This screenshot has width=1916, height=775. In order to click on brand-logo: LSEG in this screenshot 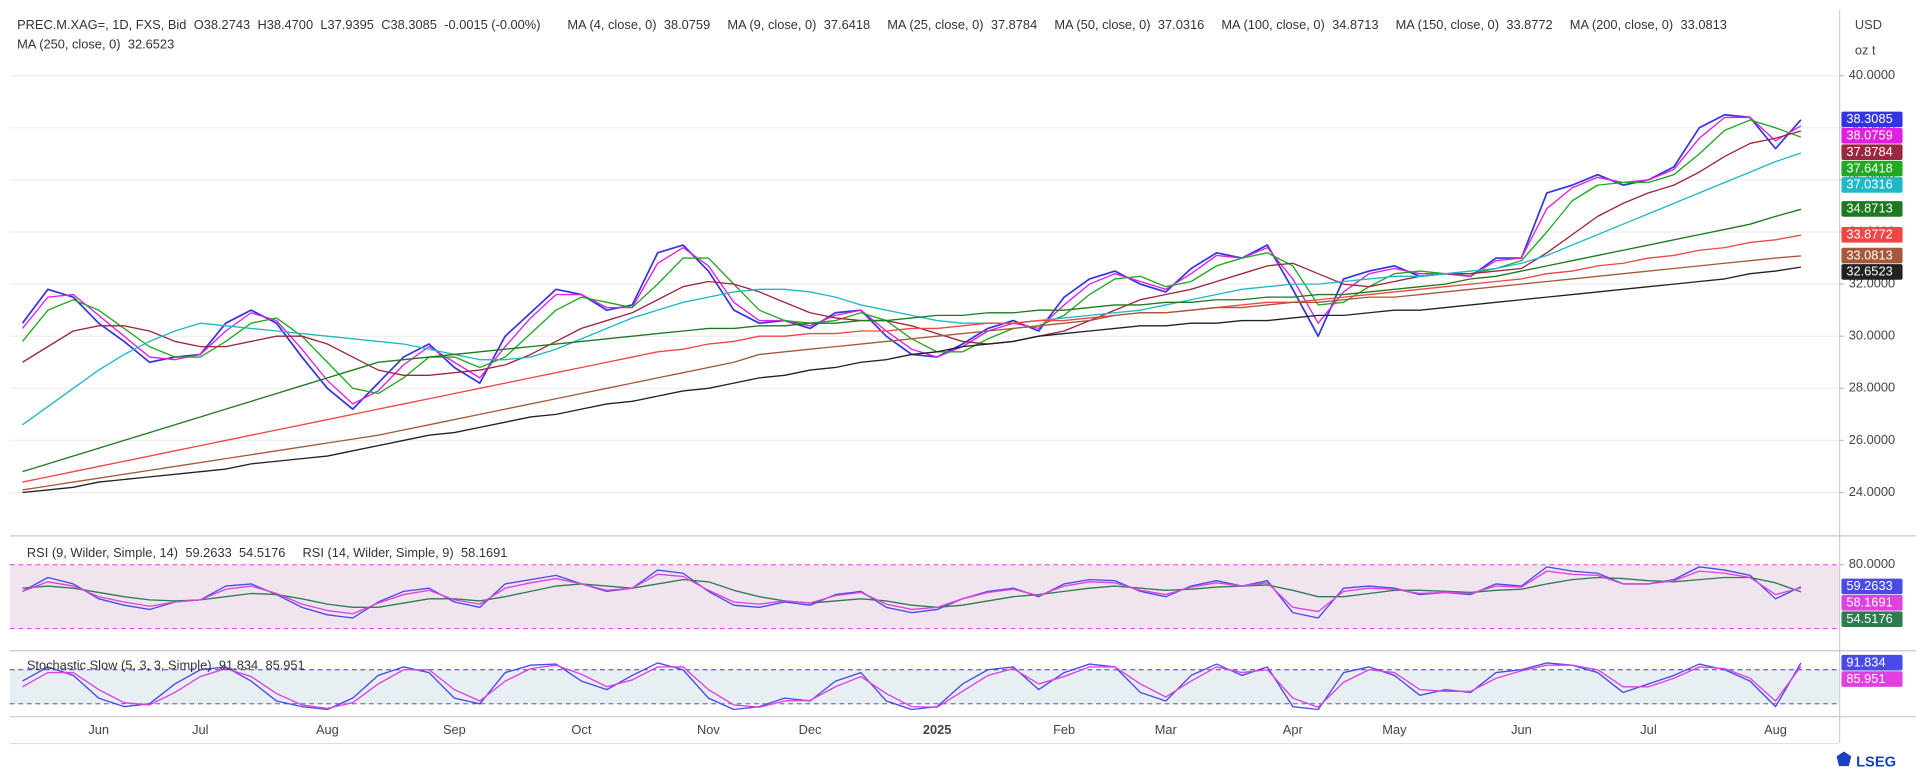, I will do `click(1866, 760)`.